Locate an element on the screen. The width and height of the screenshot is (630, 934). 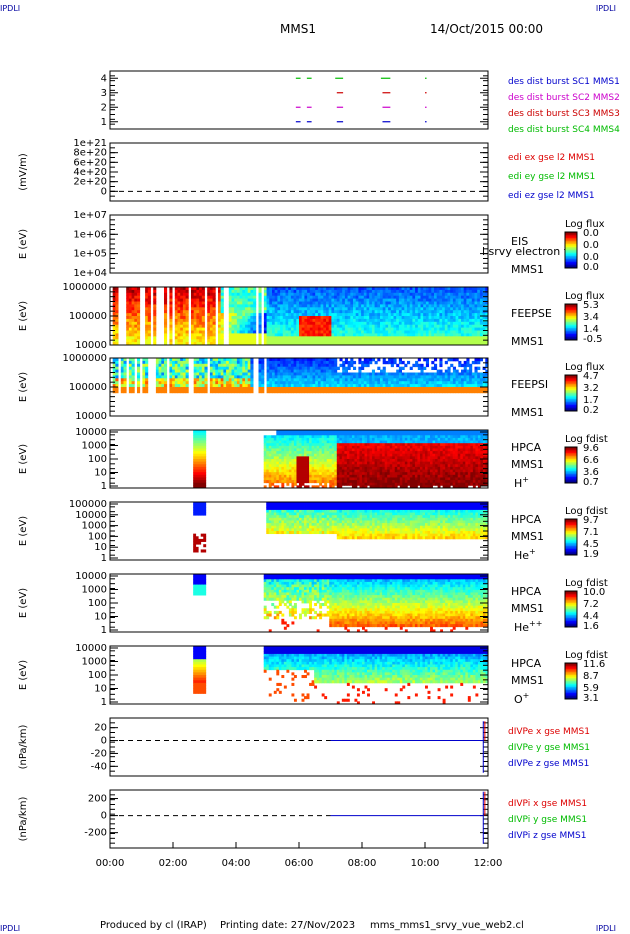
hpca_he-instrument-label: MMS1 is located at coordinates (527, 536).